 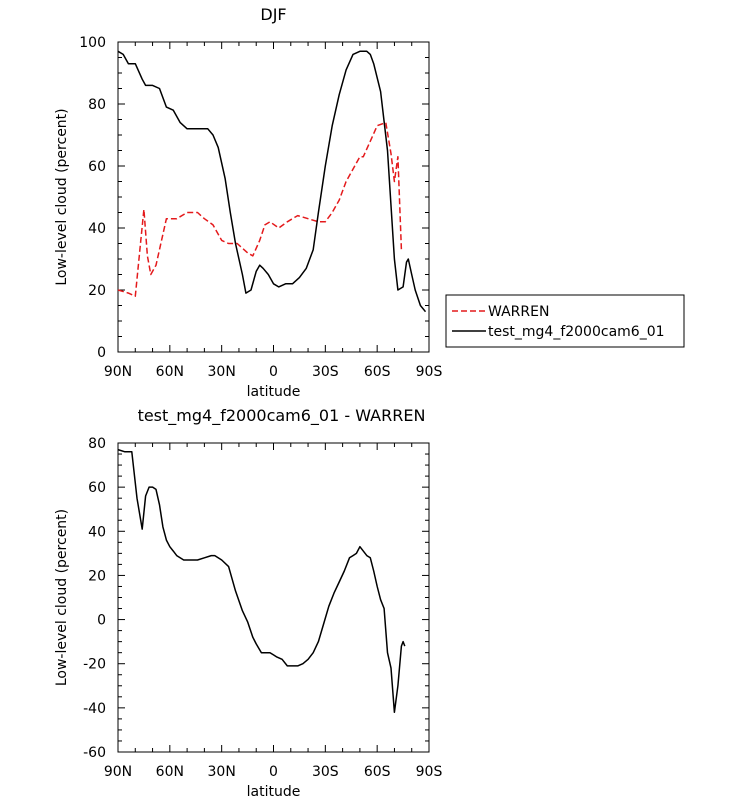 I want to click on y-tick-label: 100, so click(x=92, y=43).